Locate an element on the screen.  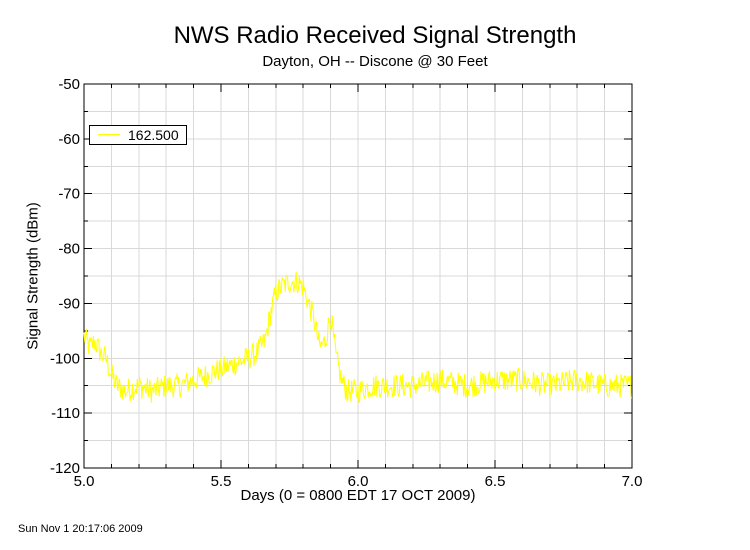
legend: 162.500 is located at coordinates (138, 135).